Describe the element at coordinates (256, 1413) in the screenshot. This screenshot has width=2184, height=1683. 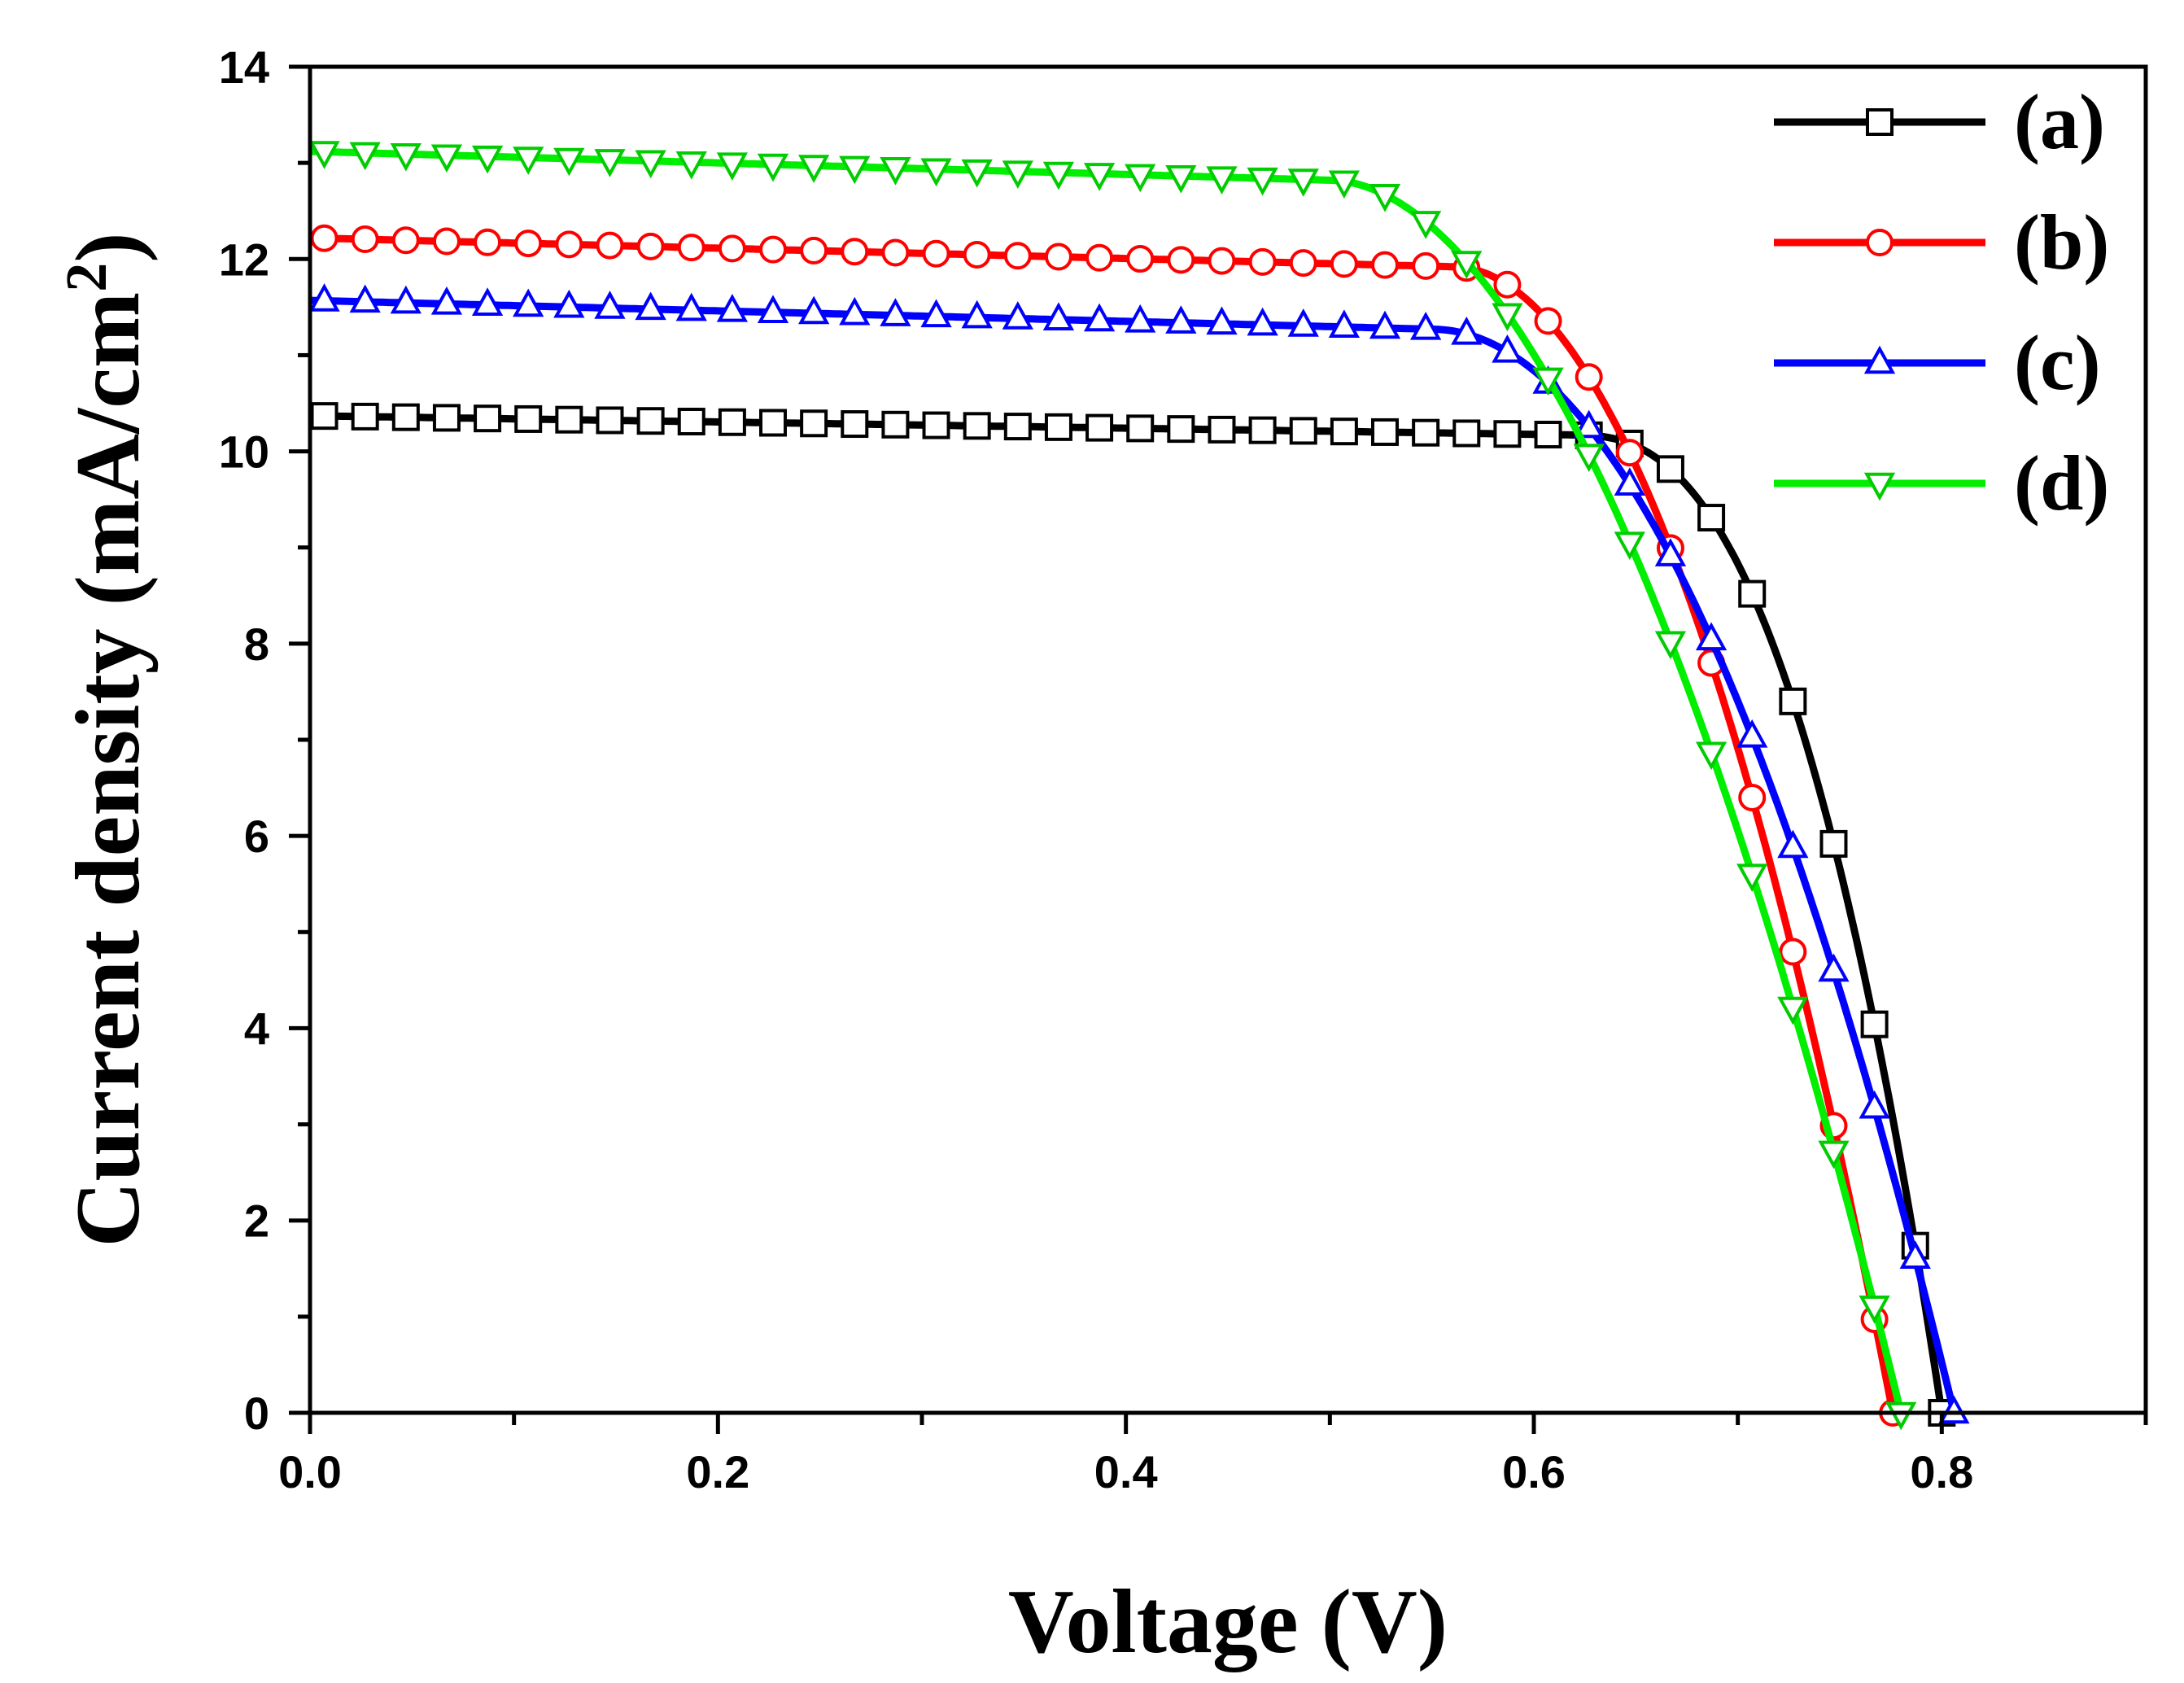
I see `y-tick-label: 0` at that location.